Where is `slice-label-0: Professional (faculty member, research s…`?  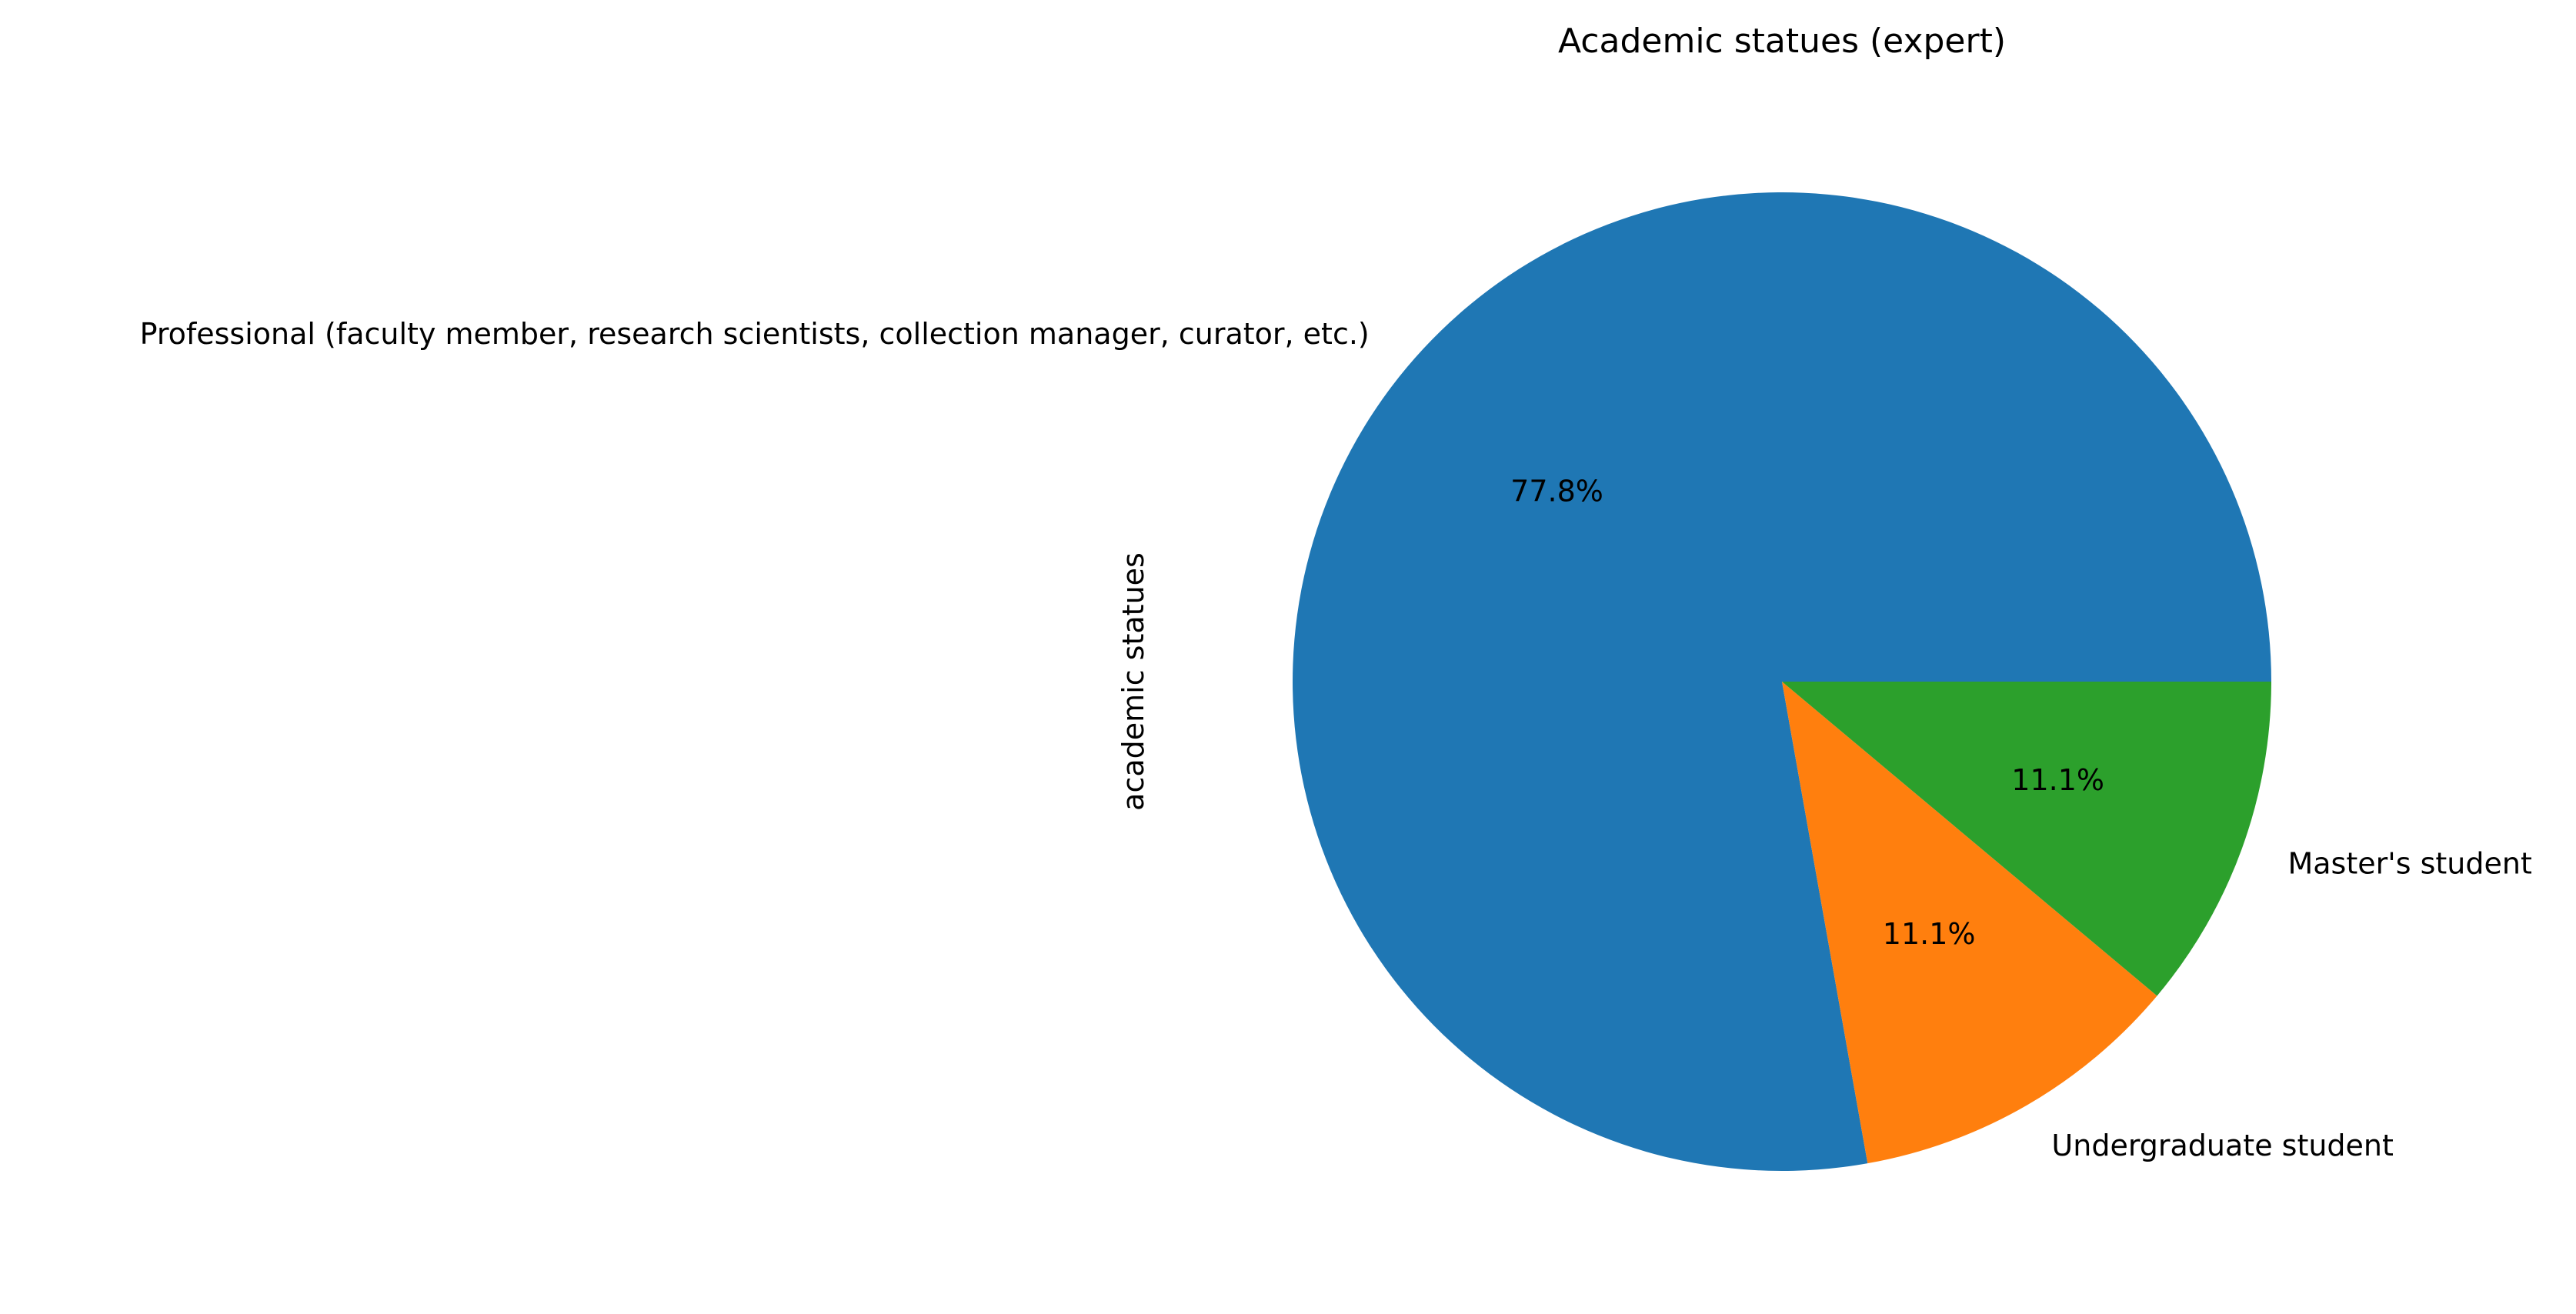 slice-label-0: Professional (faculty member, research s… is located at coordinates (755, 334).